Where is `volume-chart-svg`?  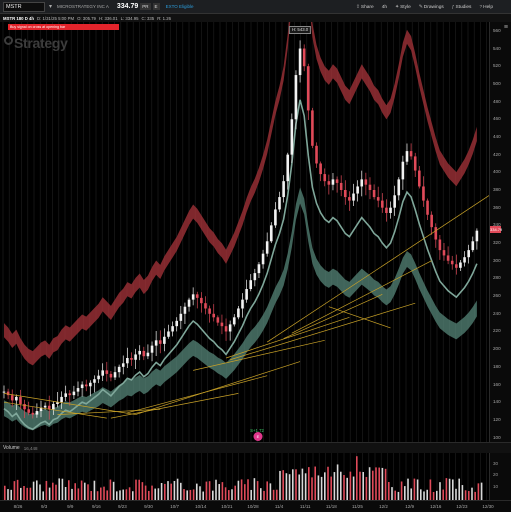 volume-chart-svg is located at coordinates (244, 476).